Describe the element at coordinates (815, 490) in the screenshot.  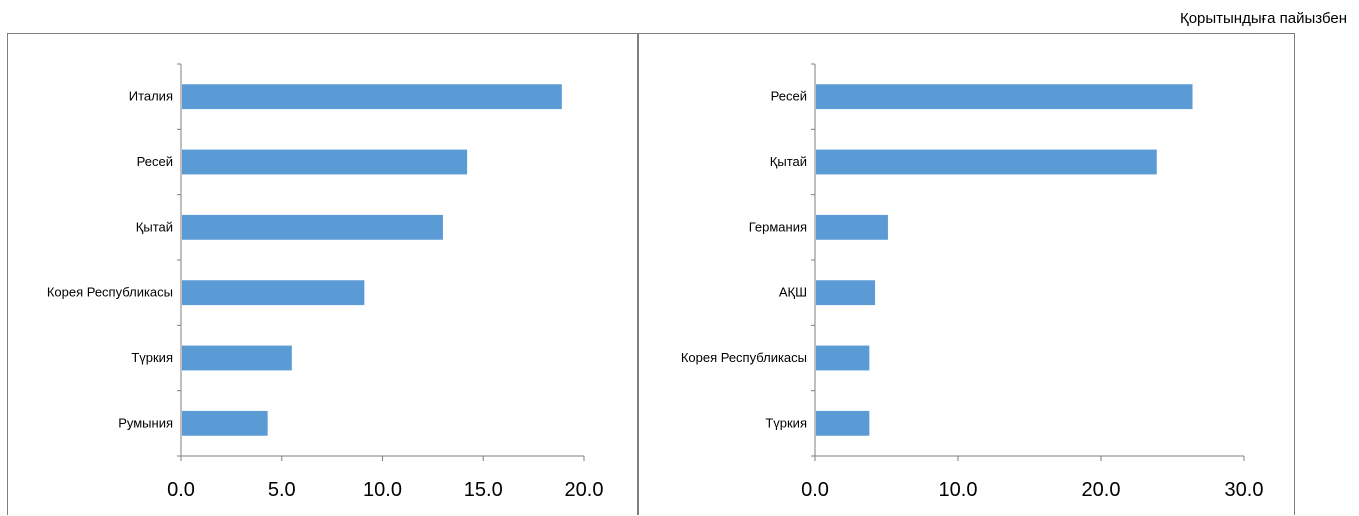
I see `right-tick-label: 0.0` at that location.